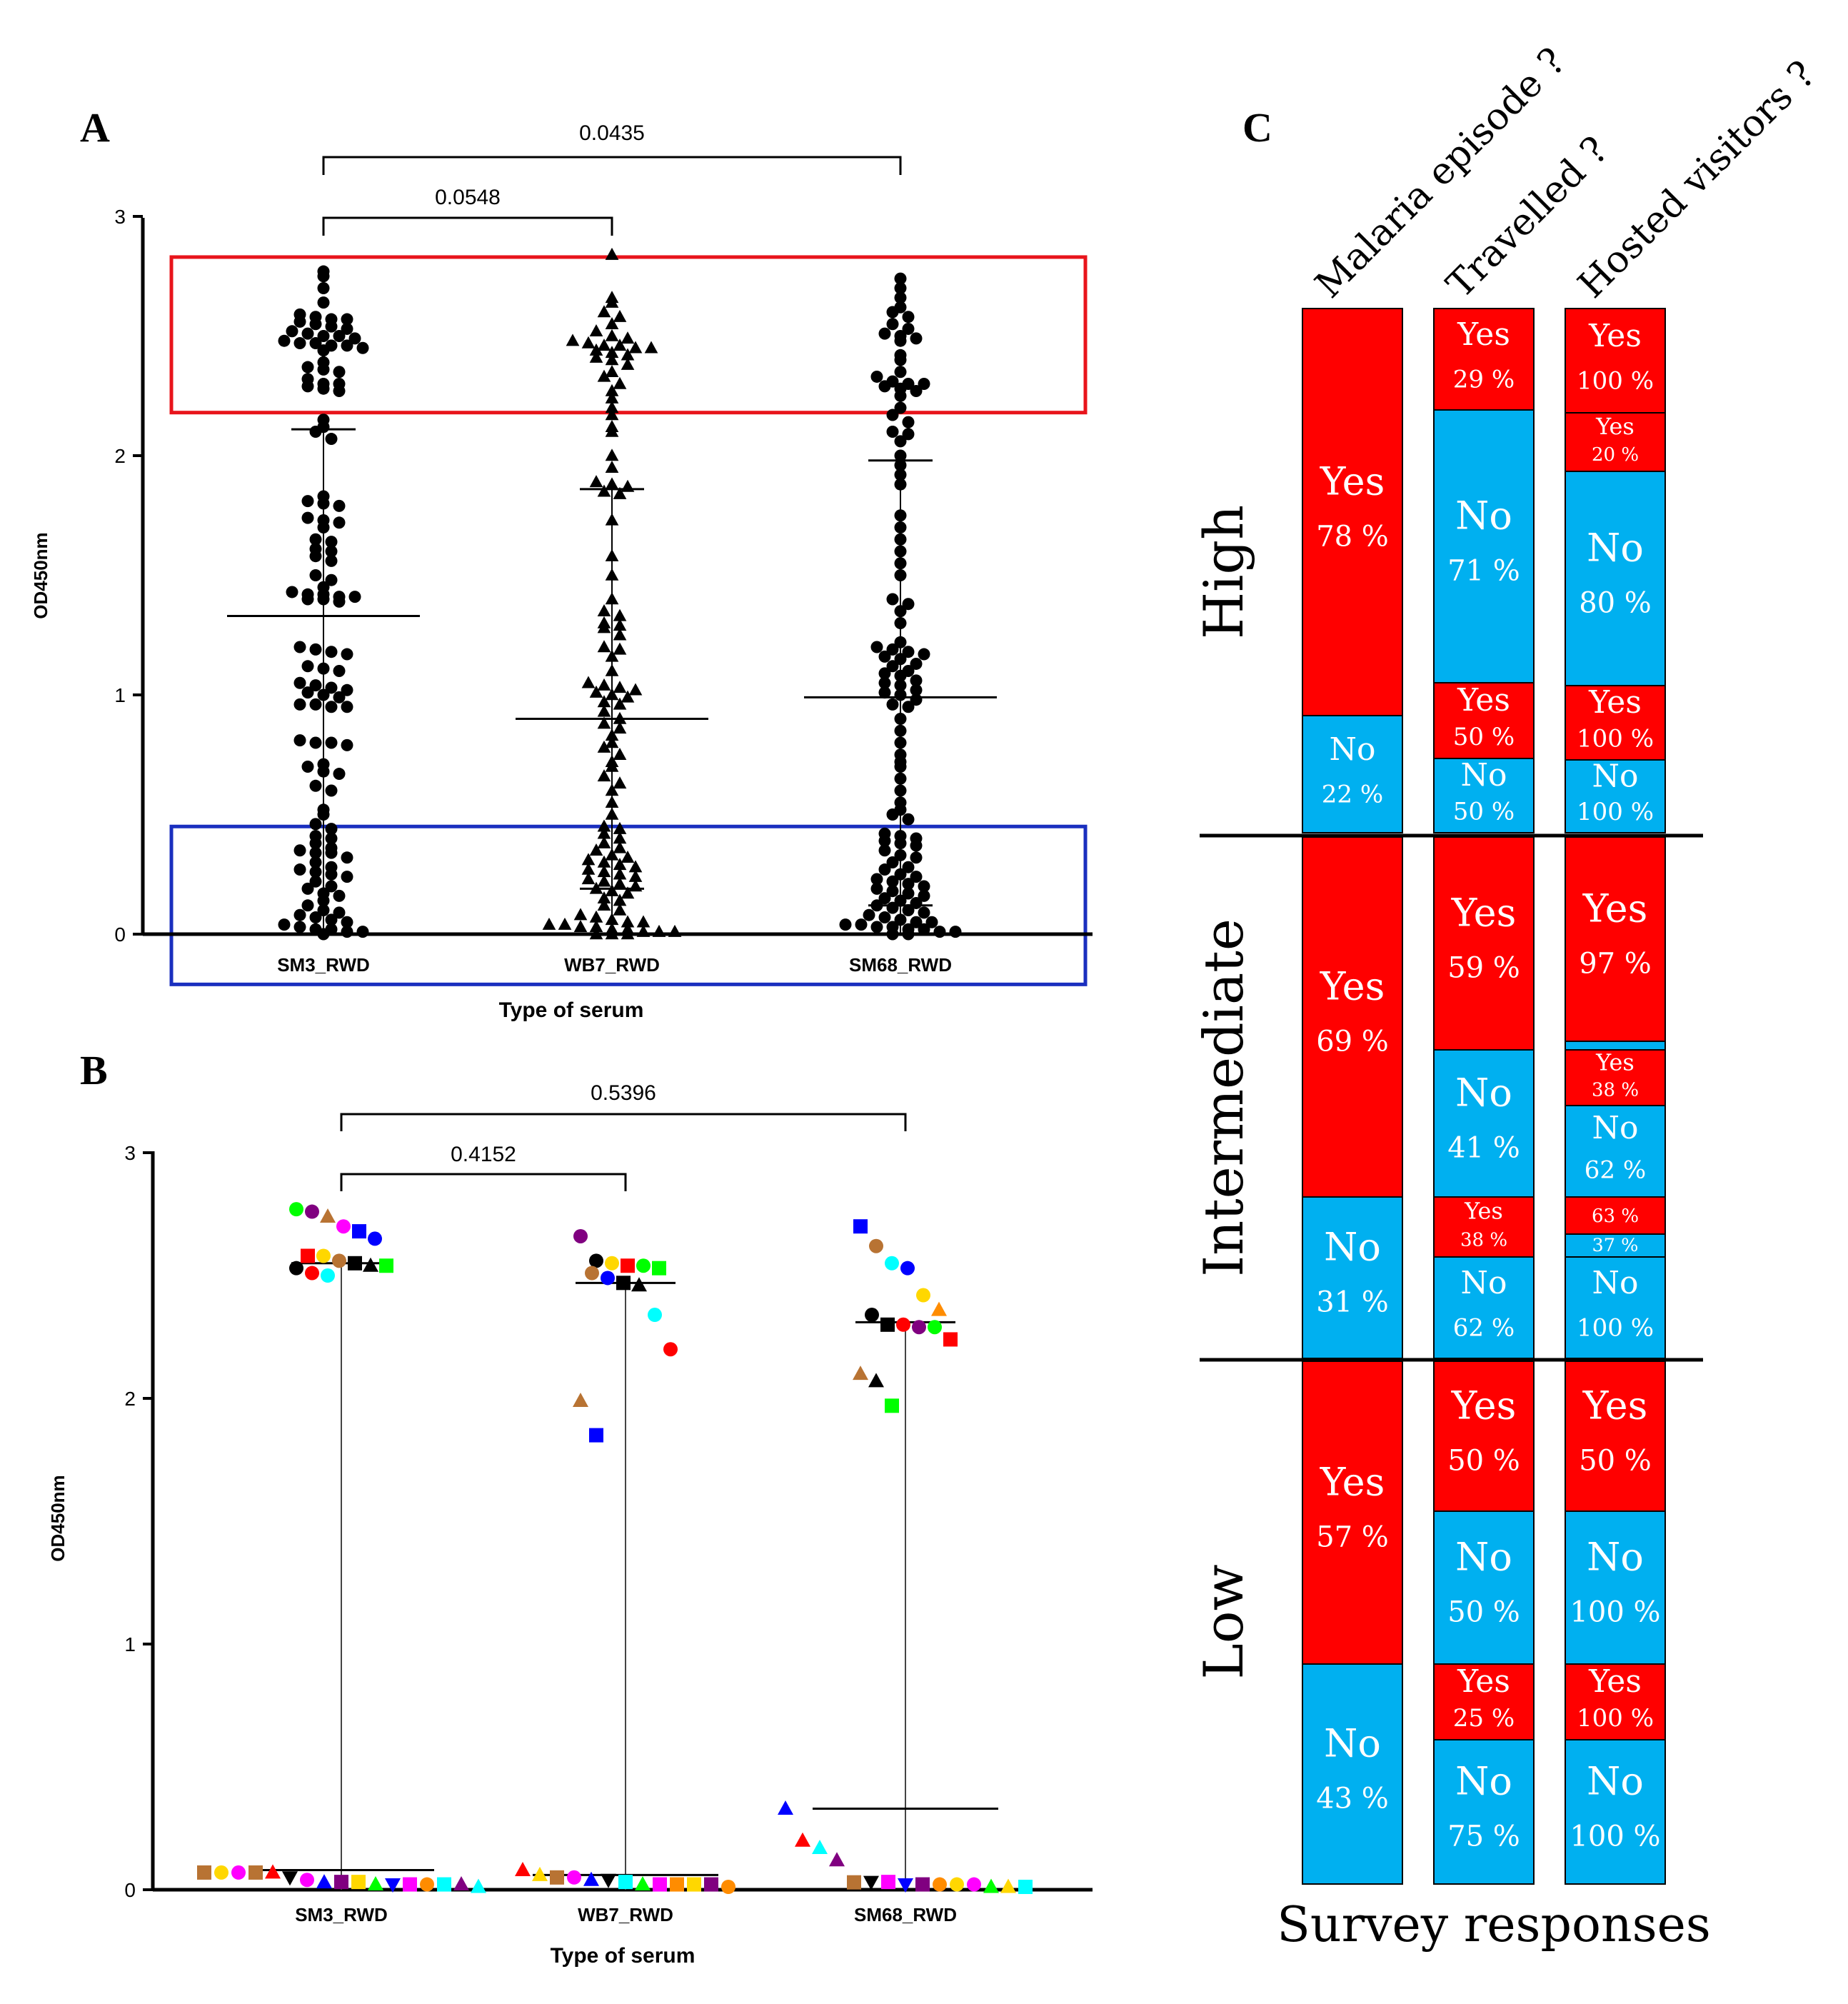 The width and height of the screenshot is (1848, 2004). What do you see at coordinates (58, 1518) in the screenshot?
I see `panel-b-y-axis-title: OD450nm` at bounding box center [58, 1518].